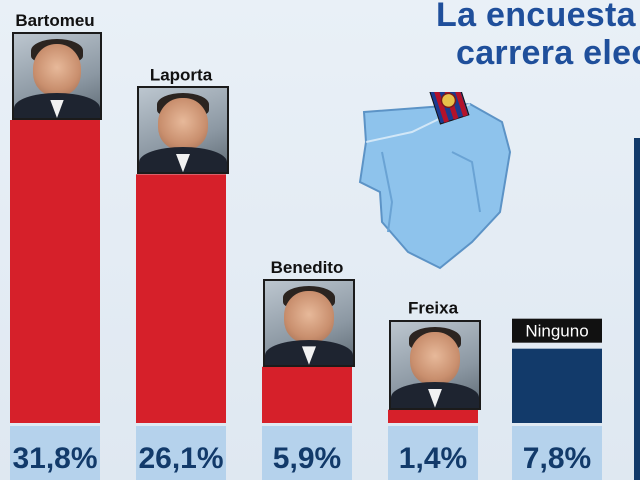  What do you see at coordinates (433, 308) in the screenshot?
I see `category-label-freixa: Freixa` at bounding box center [433, 308].